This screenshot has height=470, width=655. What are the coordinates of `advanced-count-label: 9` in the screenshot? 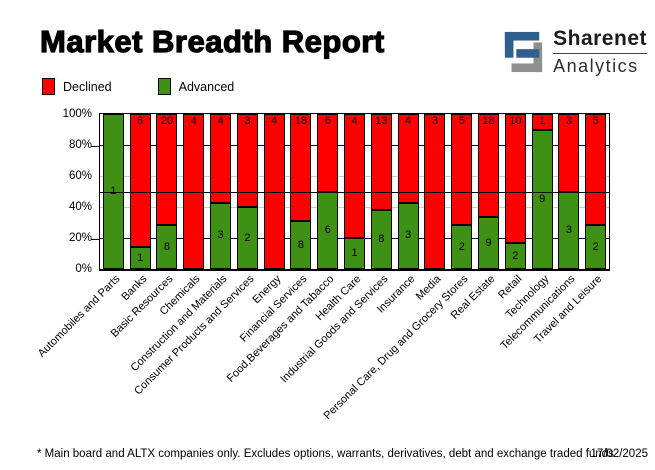 It's located at (542, 198).